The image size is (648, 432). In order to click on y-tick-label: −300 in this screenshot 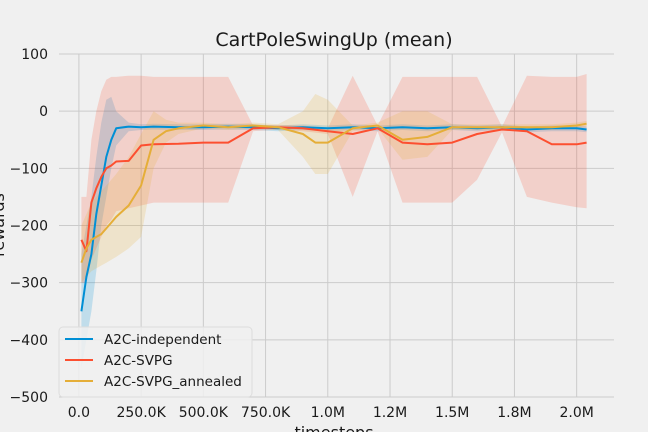, I will do `click(29, 284)`.